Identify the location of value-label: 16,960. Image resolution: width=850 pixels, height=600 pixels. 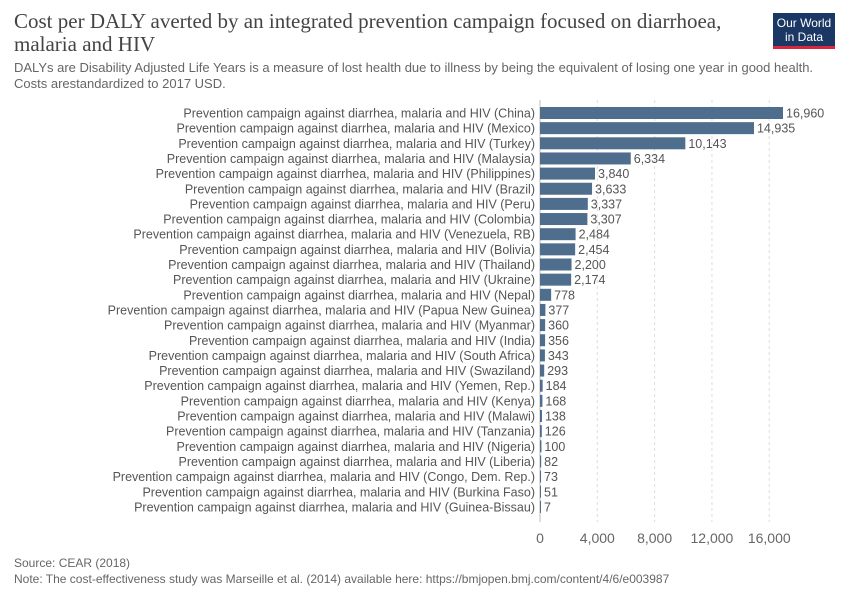
(805, 114).